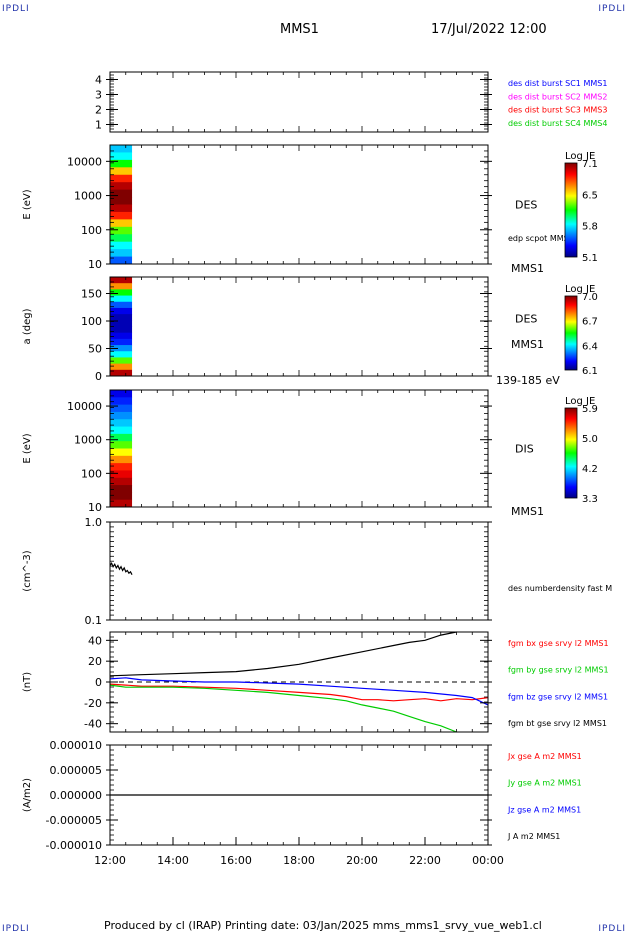 The width and height of the screenshot is (630, 934). I want to click on instrument-label-des_pitch: DES, so click(526, 319).